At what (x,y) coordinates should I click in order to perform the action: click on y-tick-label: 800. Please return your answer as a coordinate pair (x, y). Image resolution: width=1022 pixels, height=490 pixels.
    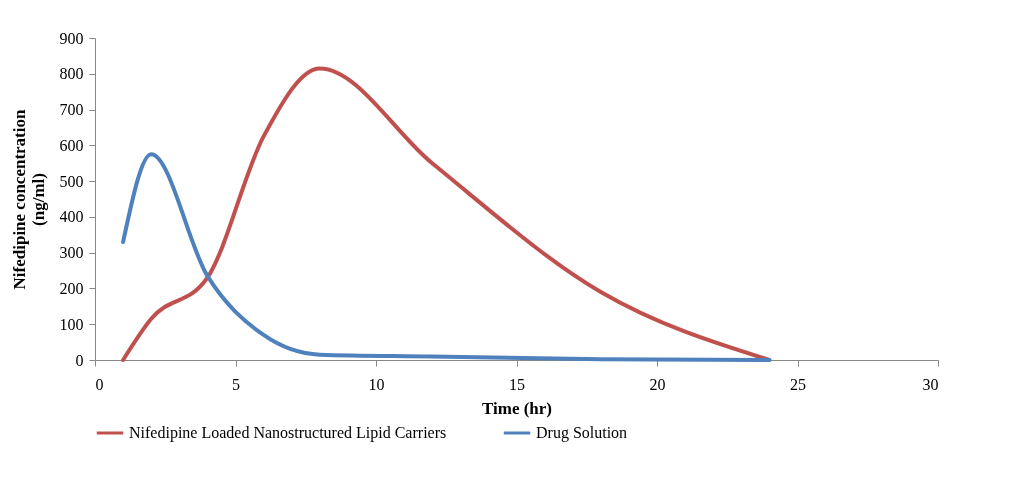
    Looking at the image, I should click on (71, 74).